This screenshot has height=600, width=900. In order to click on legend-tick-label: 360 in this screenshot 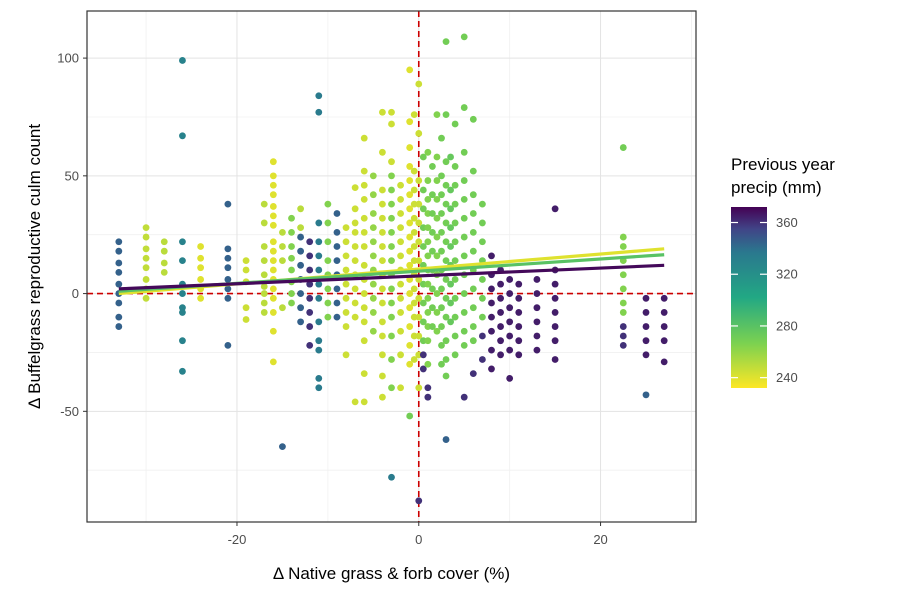, I will do `click(787, 222)`.